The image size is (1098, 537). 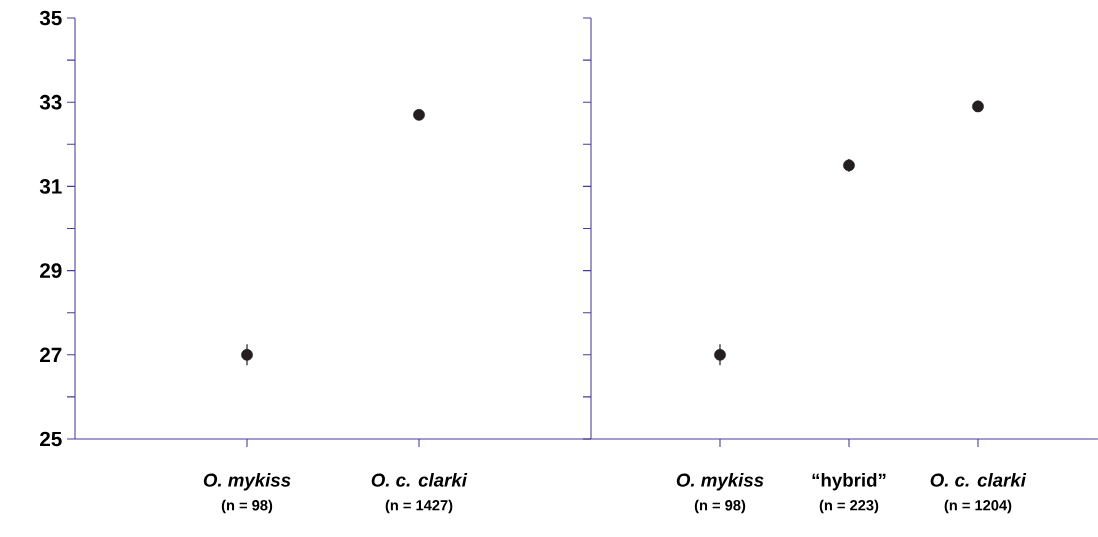 I want to click on y-tick-label: 31, so click(x=50, y=186).